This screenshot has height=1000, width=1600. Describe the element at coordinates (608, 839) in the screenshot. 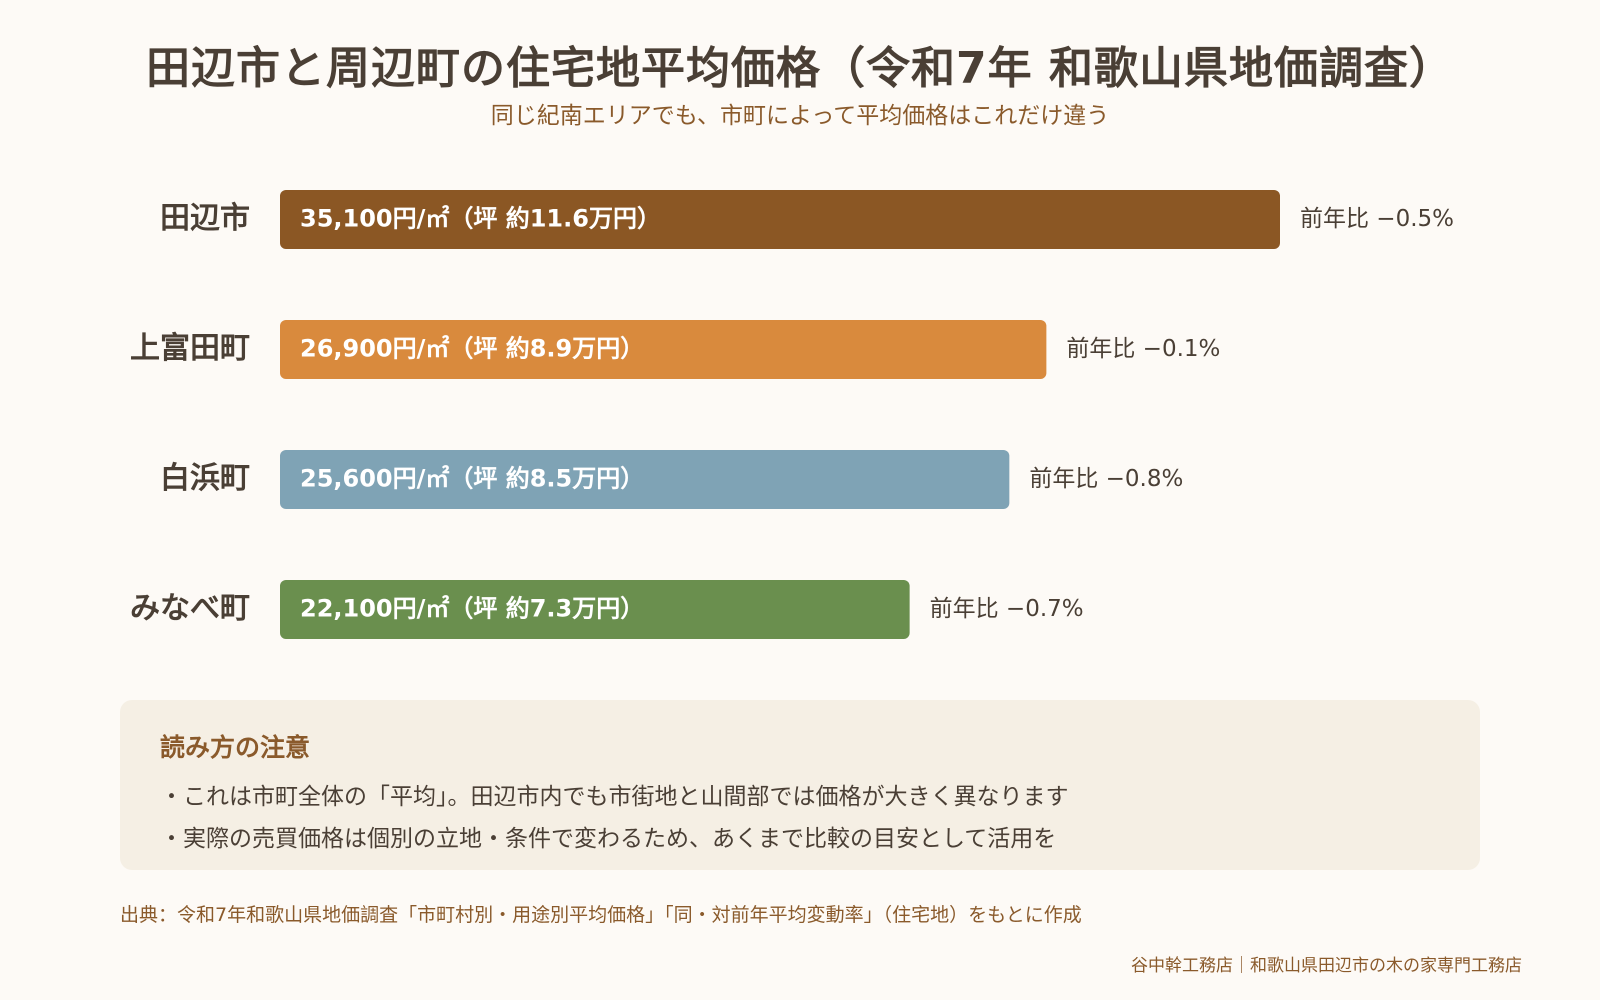

I see `note-line-2: ・実際の売買価格は個別の立地・条件で変わるため、あくまで比較の目安として活用を` at that location.